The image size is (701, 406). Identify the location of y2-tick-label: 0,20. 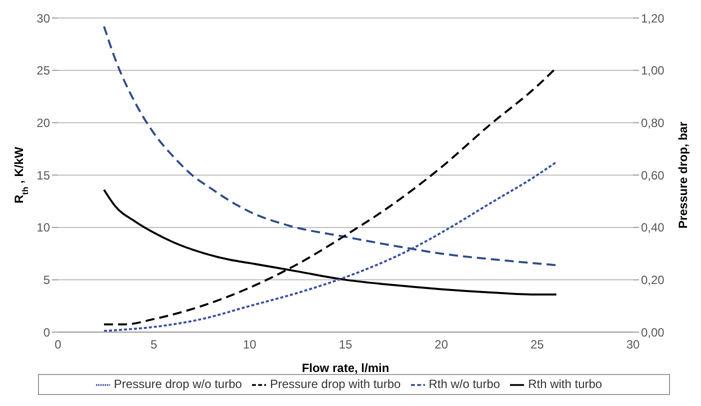
(653, 280).